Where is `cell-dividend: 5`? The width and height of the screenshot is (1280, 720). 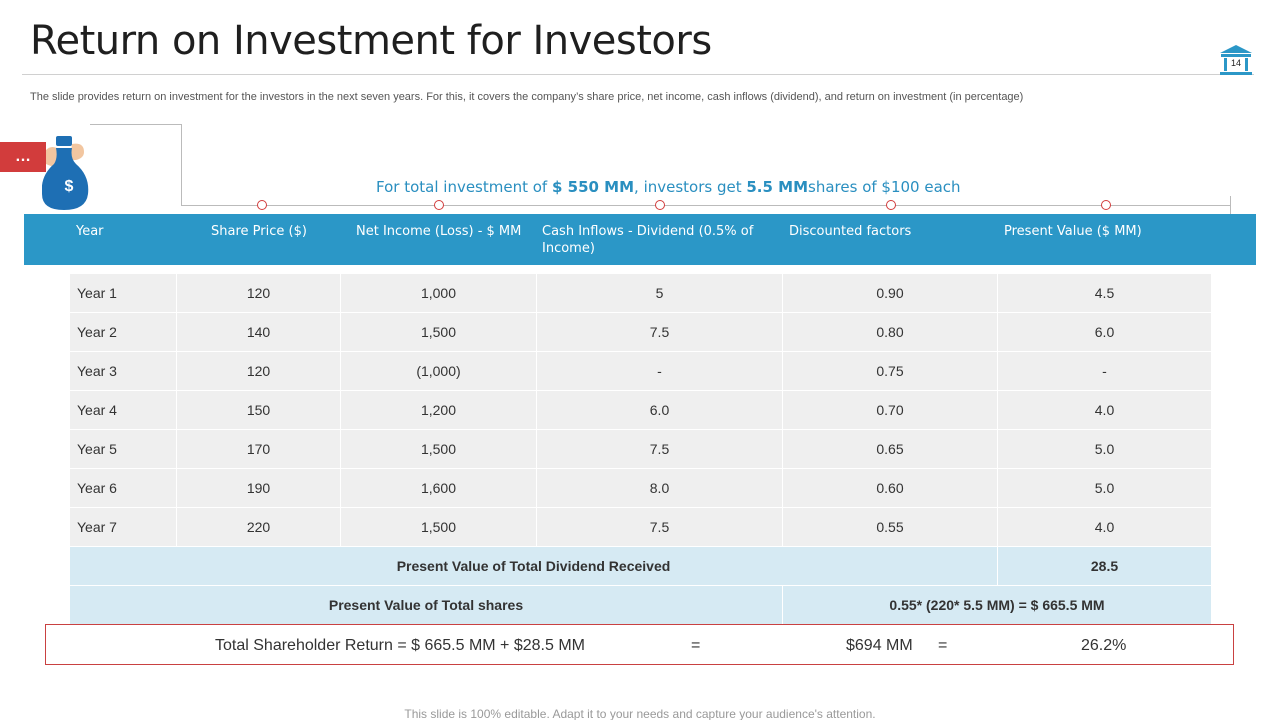 cell-dividend: 5 is located at coordinates (659, 293).